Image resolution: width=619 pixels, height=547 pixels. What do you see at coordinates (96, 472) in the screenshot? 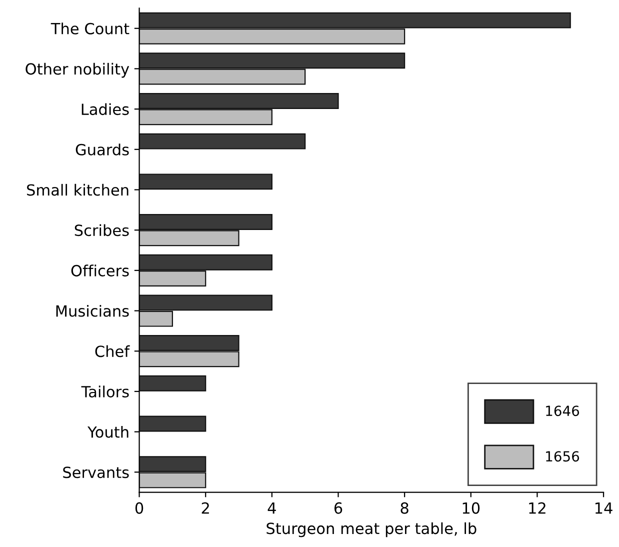
I see `y-tick-label: Servants` at bounding box center [96, 472].